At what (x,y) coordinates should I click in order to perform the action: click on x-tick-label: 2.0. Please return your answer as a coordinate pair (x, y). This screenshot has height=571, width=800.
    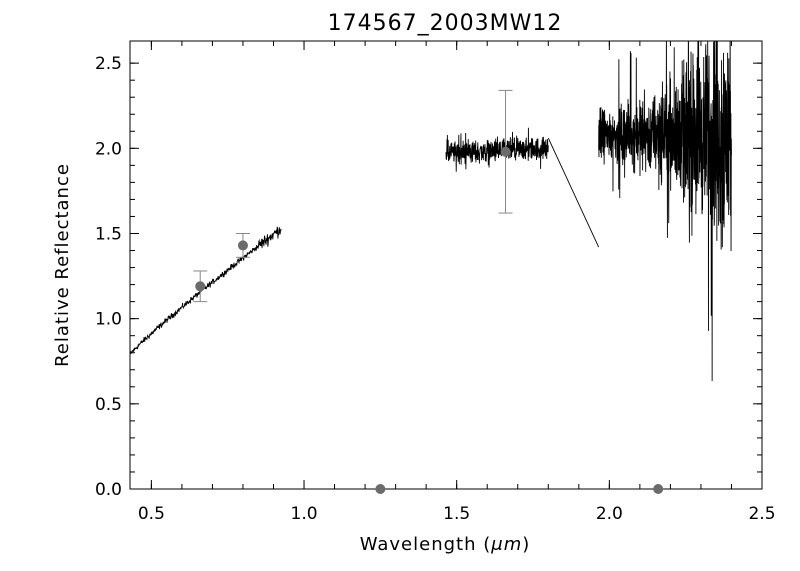
    Looking at the image, I should click on (609, 514).